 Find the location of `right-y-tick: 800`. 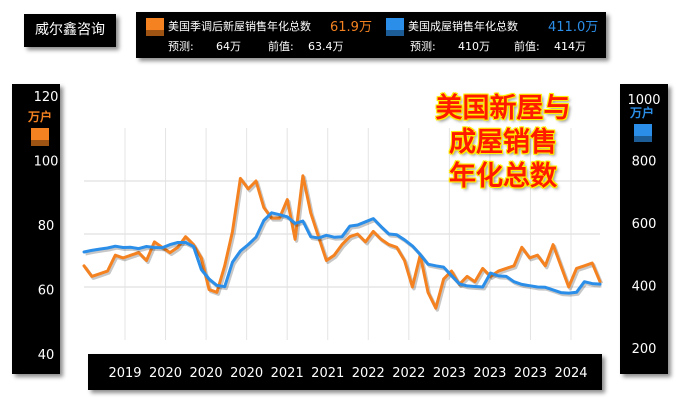

right-y-tick: 800 is located at coordinates (644, 162).